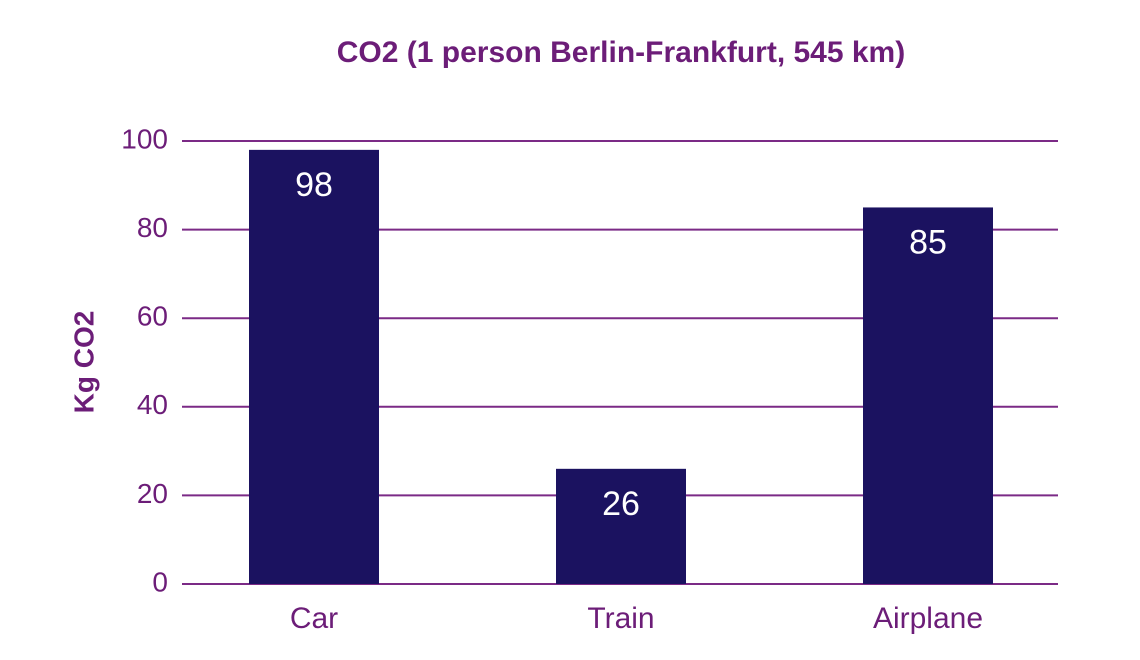 This screenshot has width=1140, height=660. I want to click on data-label-airplane: 85, so click(928, 242).